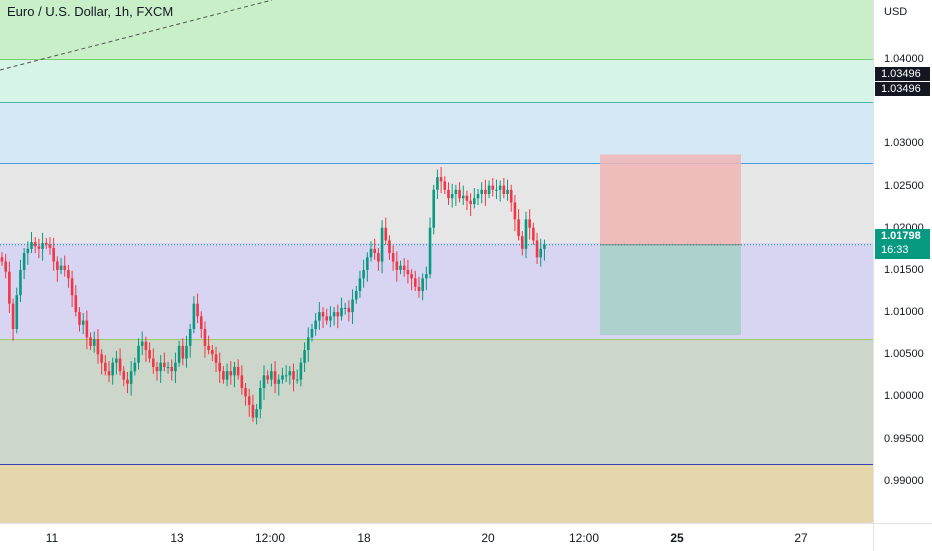 The width and height of the screenshot is (932, 551). Describe the element at coordinates (670, 199) in the screenshot. I see `position-stop-zone` at that location.